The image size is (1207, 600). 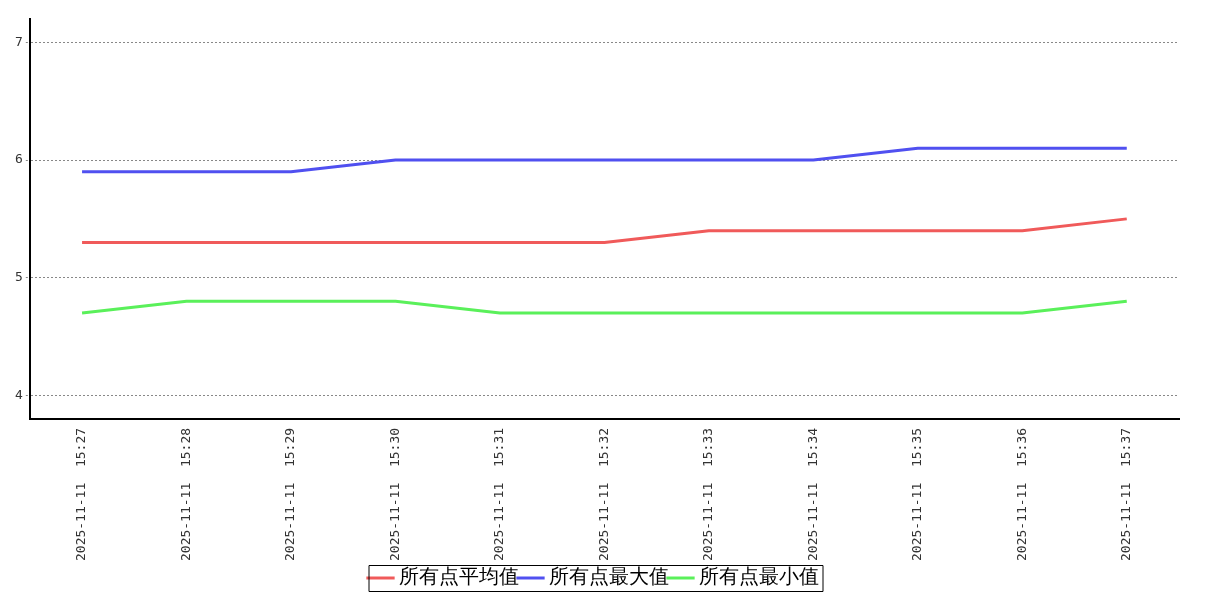 What do you see at coordinates (19, 41) in the screenshot?
I see `y-tick-label: 7` at bounding box center [19, 41].